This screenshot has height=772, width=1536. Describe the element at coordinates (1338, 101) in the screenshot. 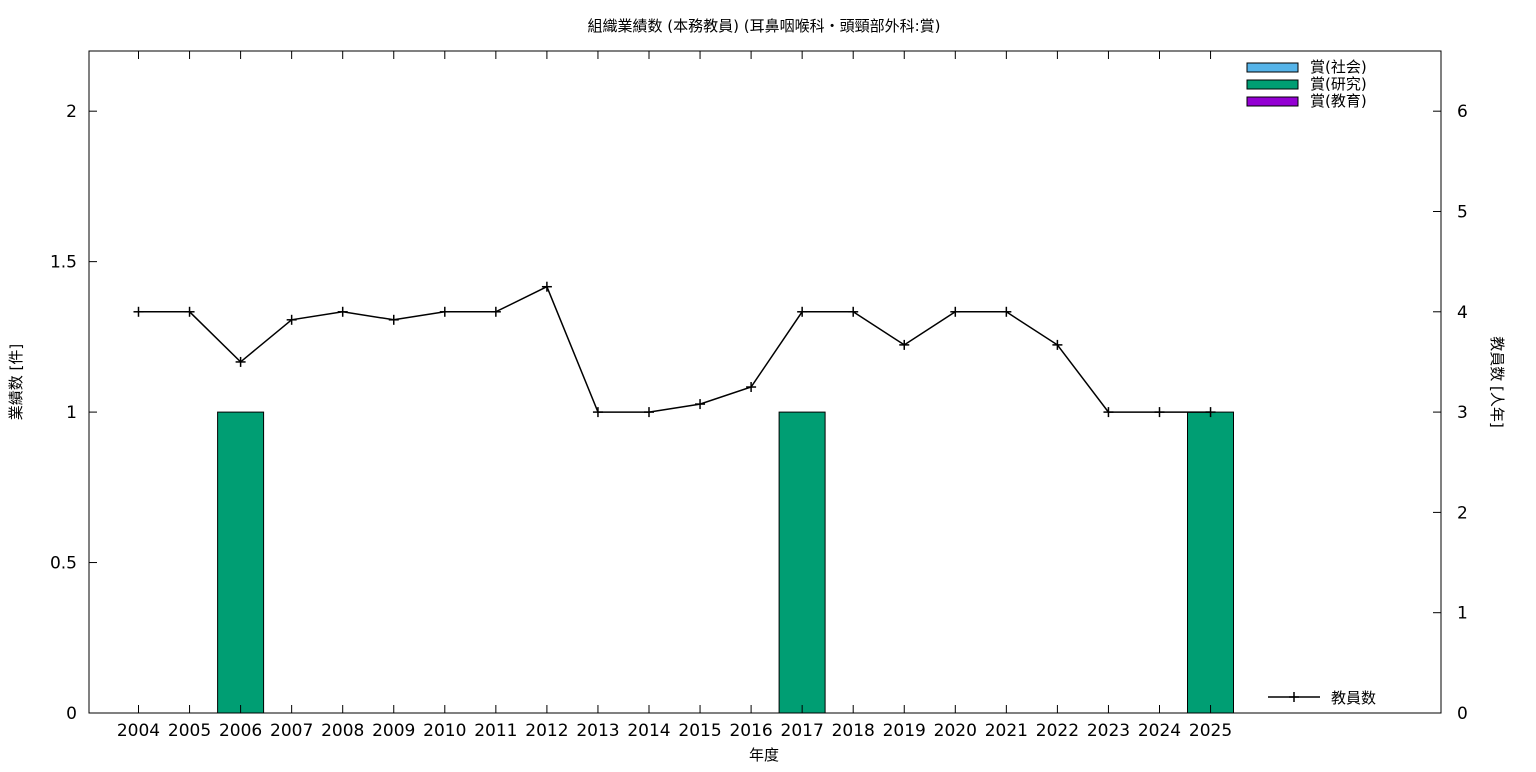

I see `legend-label: 賞(教育)` at that location.